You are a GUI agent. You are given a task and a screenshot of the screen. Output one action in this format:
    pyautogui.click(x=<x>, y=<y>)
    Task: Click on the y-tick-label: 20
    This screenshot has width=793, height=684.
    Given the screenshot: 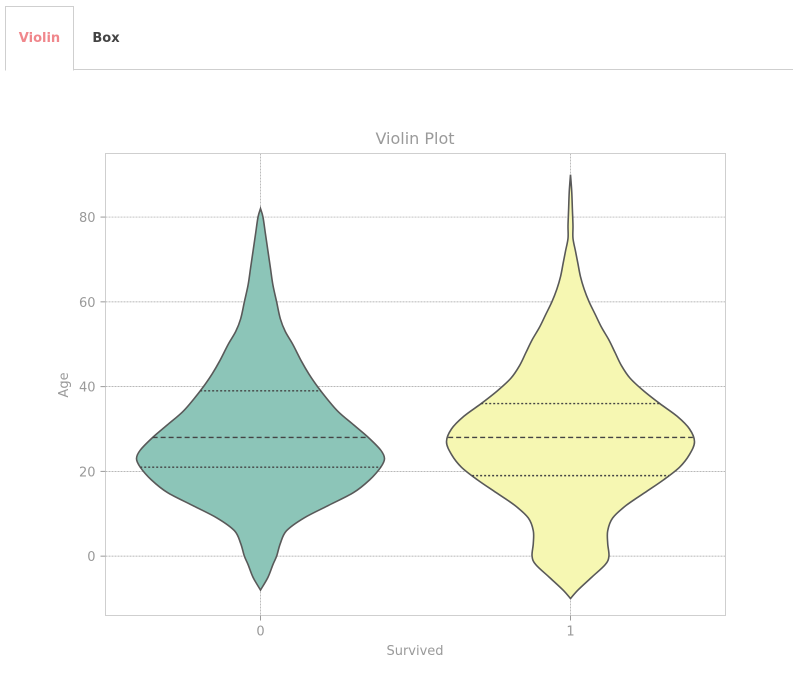 What is the action you would take?
    pyautogui.click(x=87, y=472)
    